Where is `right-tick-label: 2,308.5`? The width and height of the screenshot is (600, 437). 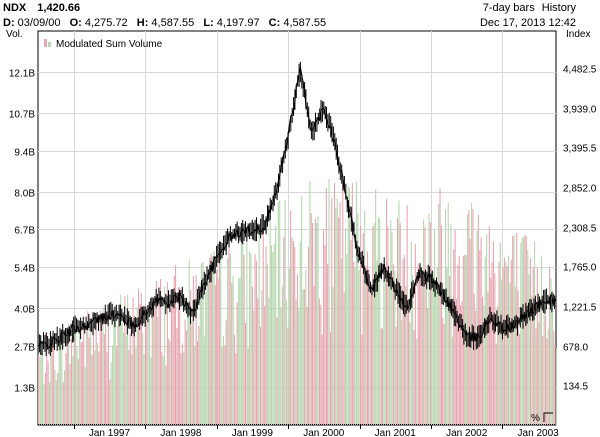 right-tick-label: 2,308.5 is located at coordinates (580, 229).